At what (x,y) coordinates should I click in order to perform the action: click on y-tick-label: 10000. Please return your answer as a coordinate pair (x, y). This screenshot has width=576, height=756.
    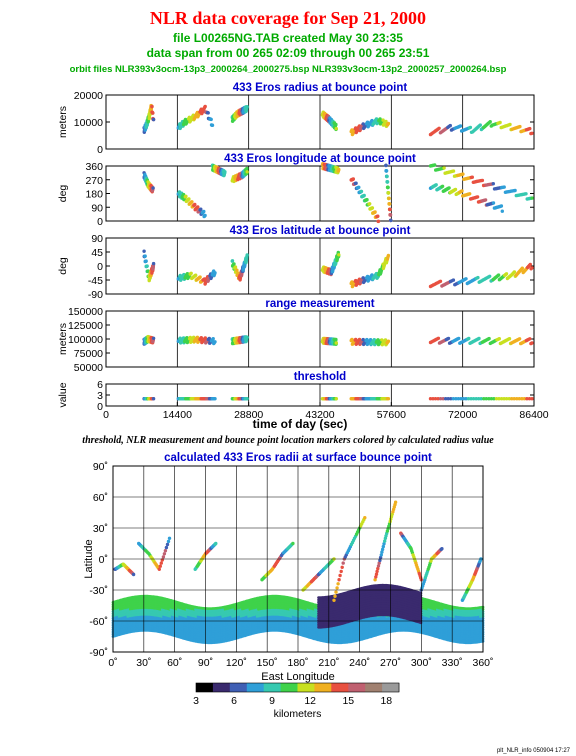
    Looking at the image, I should click on (88, 123).